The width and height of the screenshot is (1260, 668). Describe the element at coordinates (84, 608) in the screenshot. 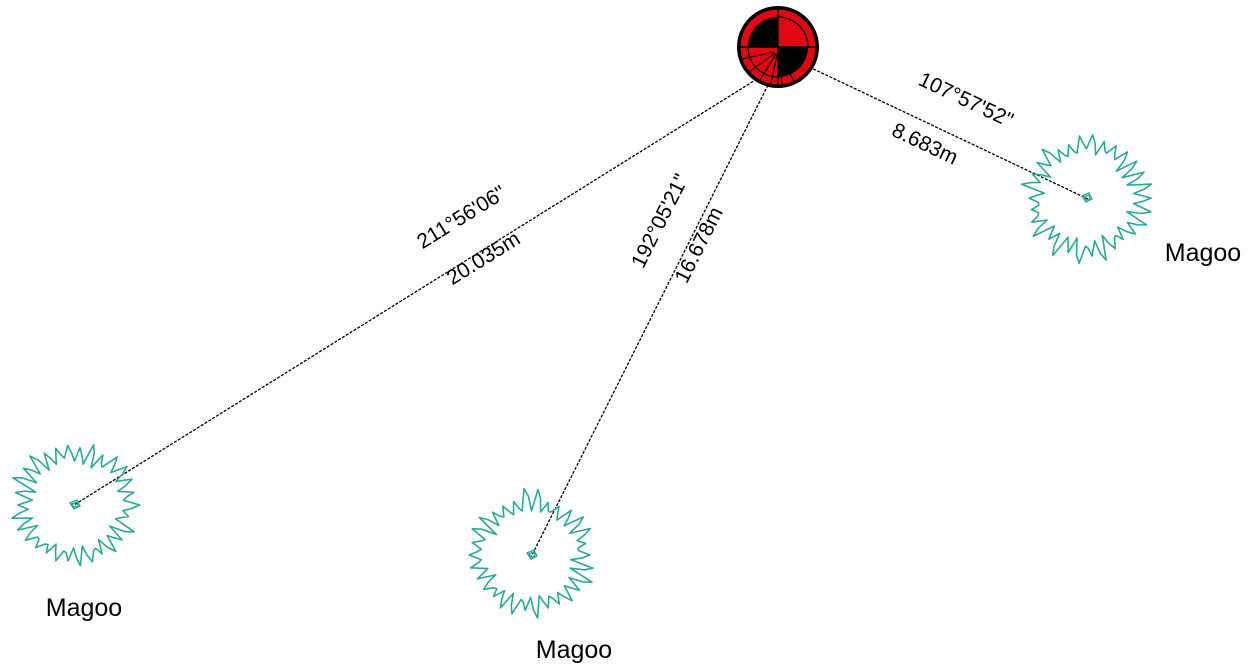

I see `tree-label-1: Magoo` at that location.